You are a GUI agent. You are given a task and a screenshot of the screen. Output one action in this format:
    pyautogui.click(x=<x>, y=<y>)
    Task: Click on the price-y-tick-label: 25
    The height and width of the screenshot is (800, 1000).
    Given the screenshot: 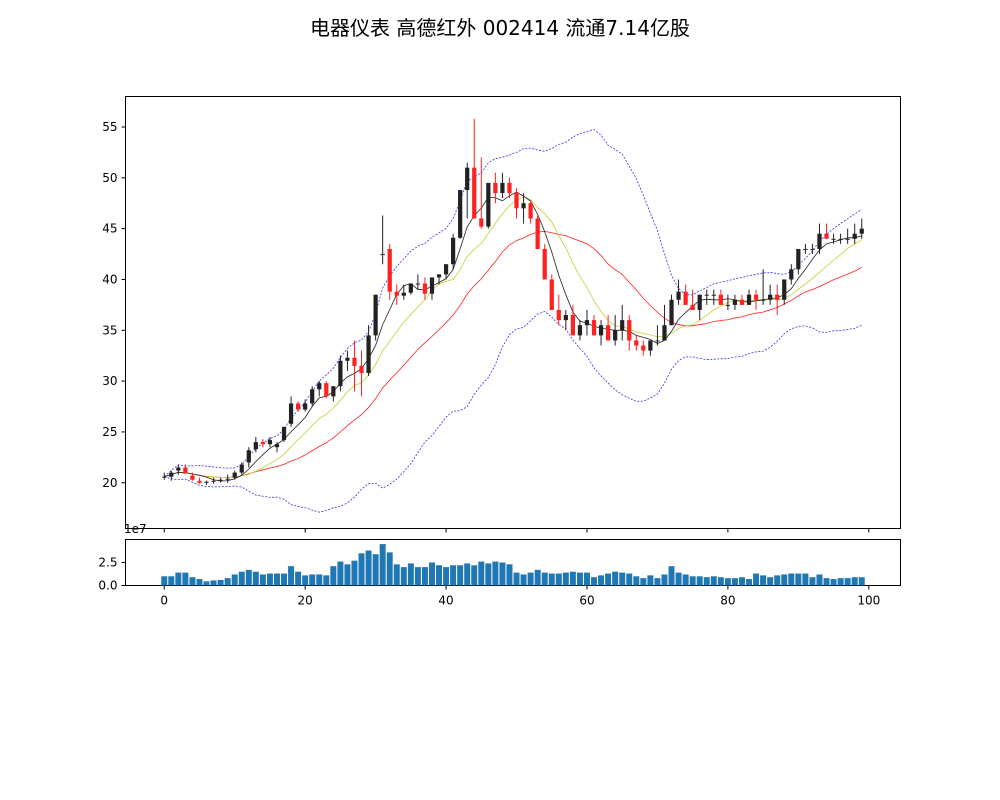 What is the action you would take?
    pyautogui.click(x=109, y=432)
    